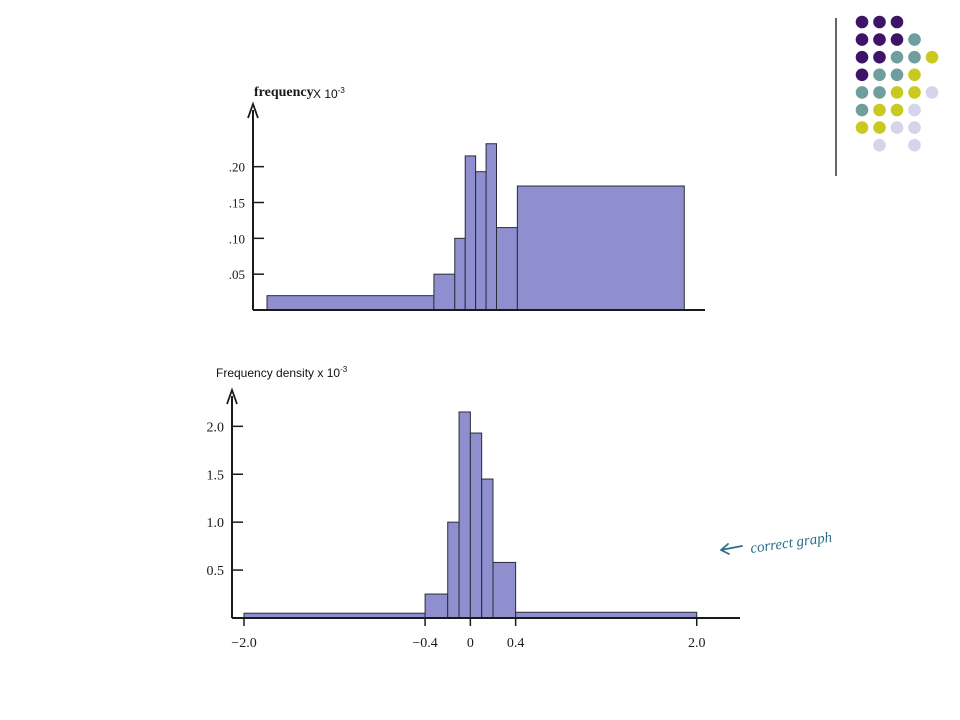  Describe the element at coordinates (216, 475) in the screenshot. I see `frequency-density-y-tick-label: 1.5` at that location.